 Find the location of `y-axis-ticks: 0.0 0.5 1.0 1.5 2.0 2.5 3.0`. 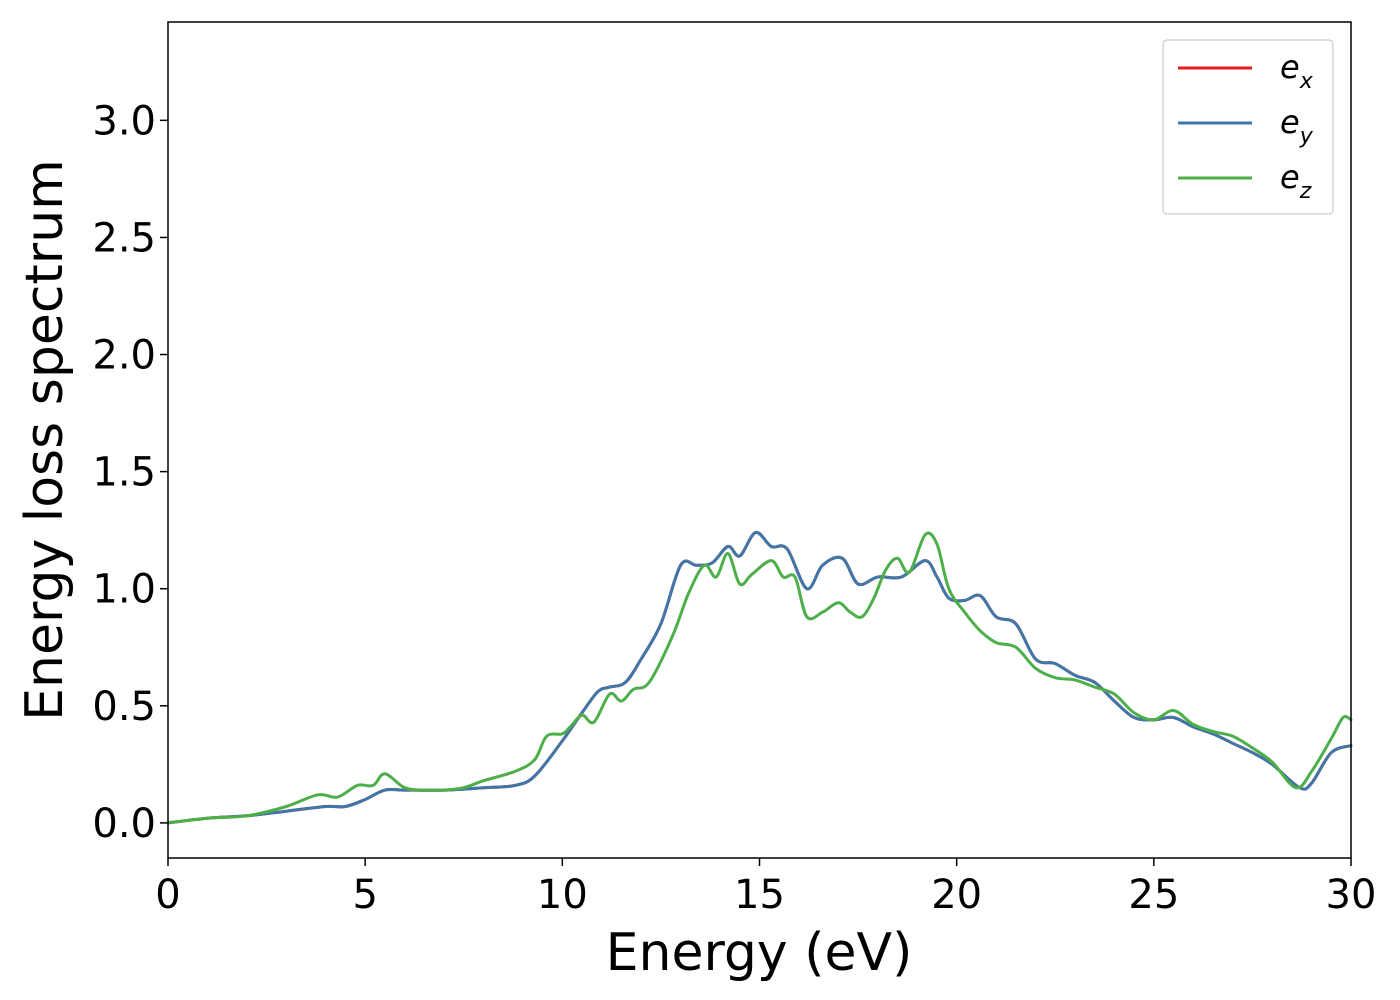

y-axis-ticks: 0.0 0.5 1.0 1.5 2.0 2.5 3.0 is located at coordinates (130, 472).